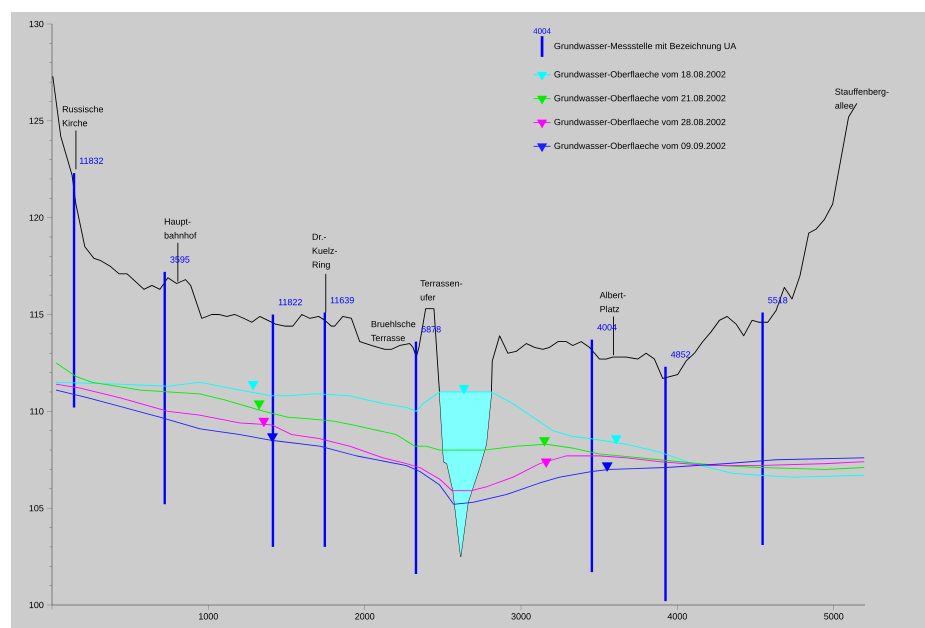 The width and height of the screenshot is (925, 628). Describe the element at coordinates (640, 122) in the screenshot. I see `legend-label: Grundwasser-Oberflaeche vom 28.08.2002` at that location.